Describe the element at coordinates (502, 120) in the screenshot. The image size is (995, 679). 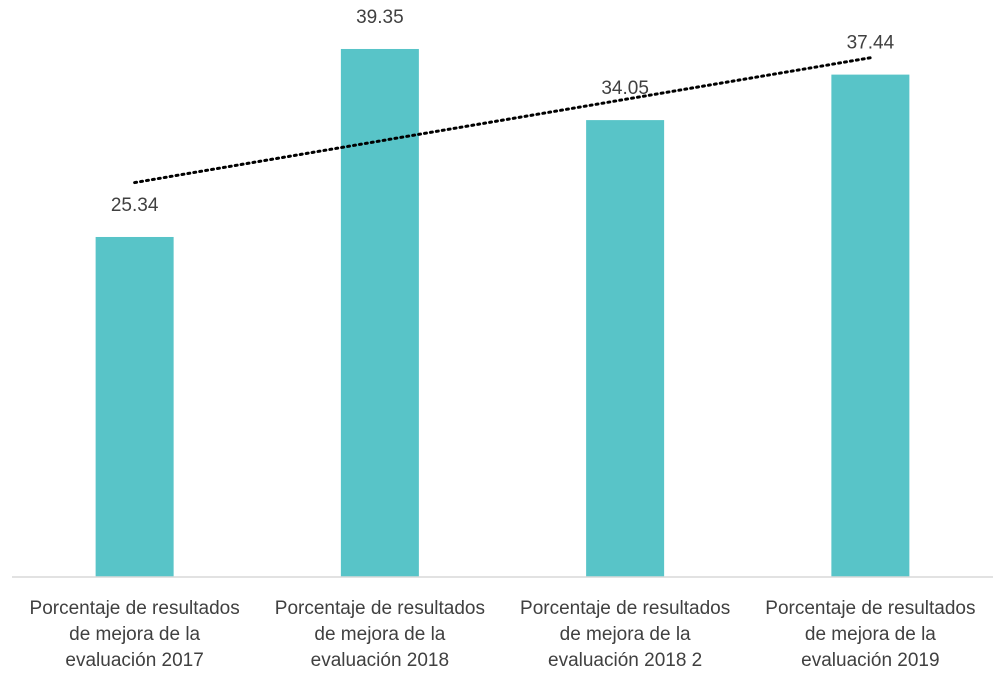
I see `trendline` at that location.